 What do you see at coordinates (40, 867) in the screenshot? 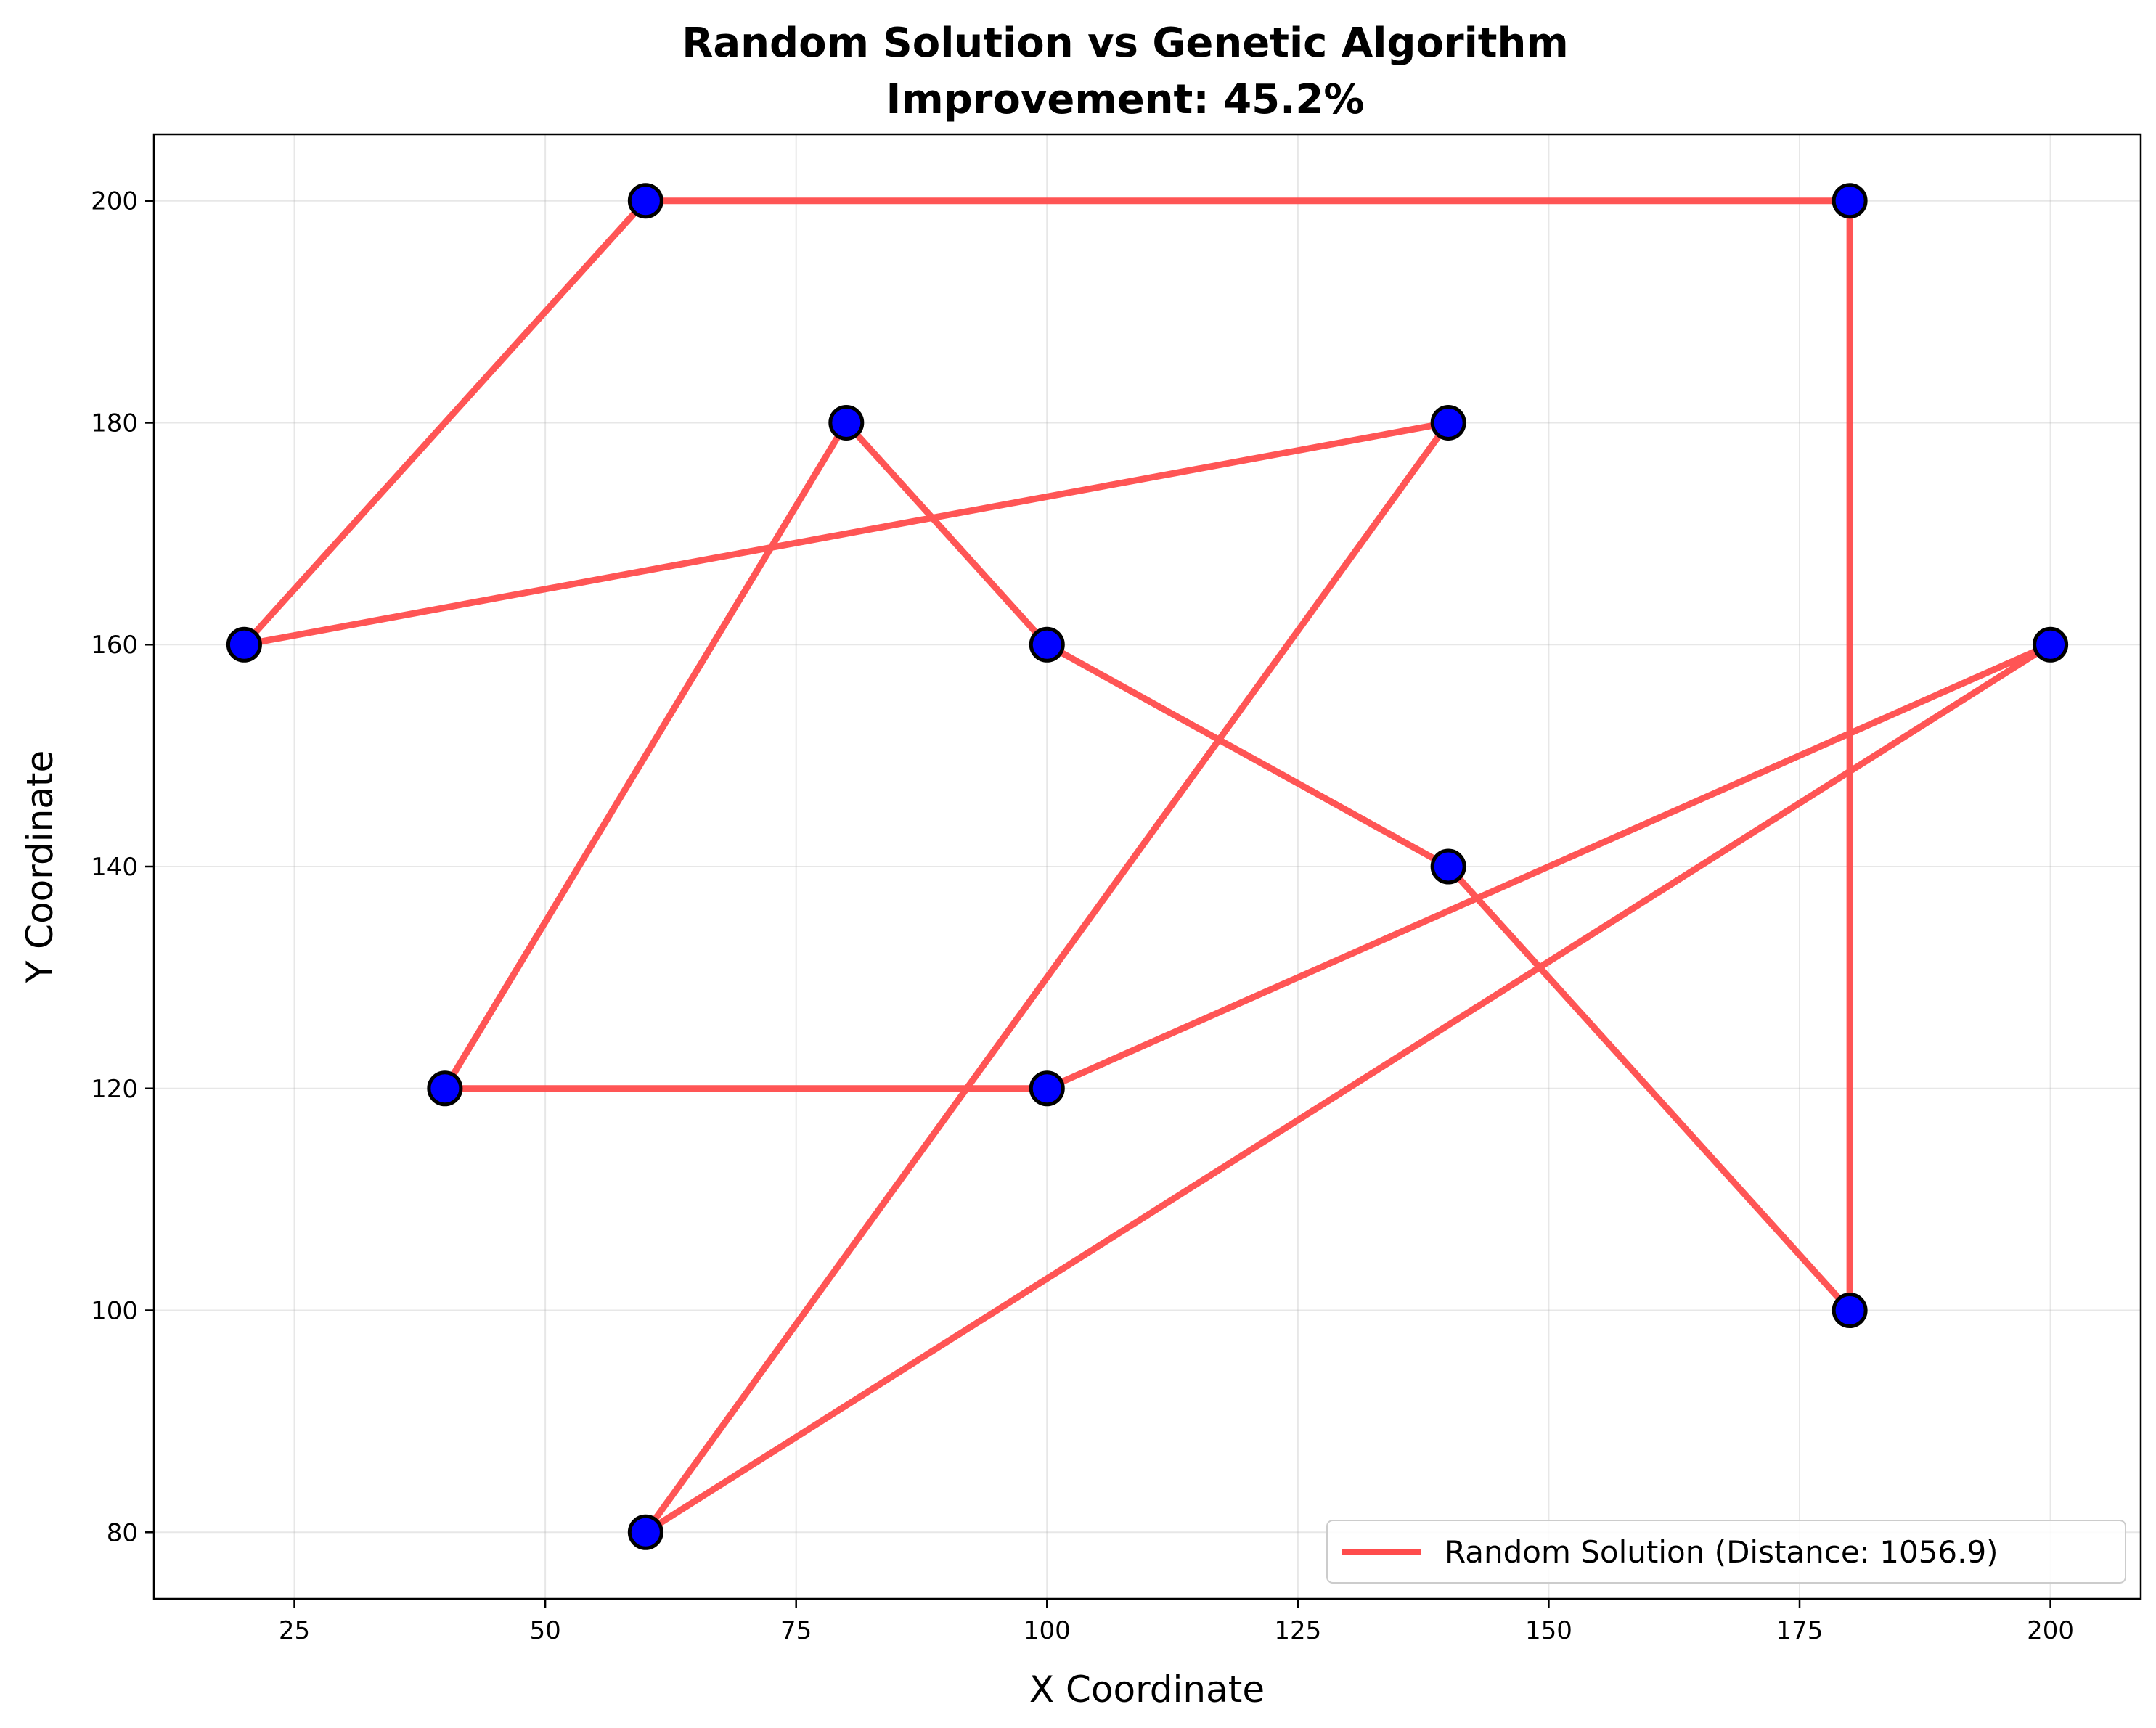
I see `y-axis-label: Y Coordinate` at bounding box center [40, 867].